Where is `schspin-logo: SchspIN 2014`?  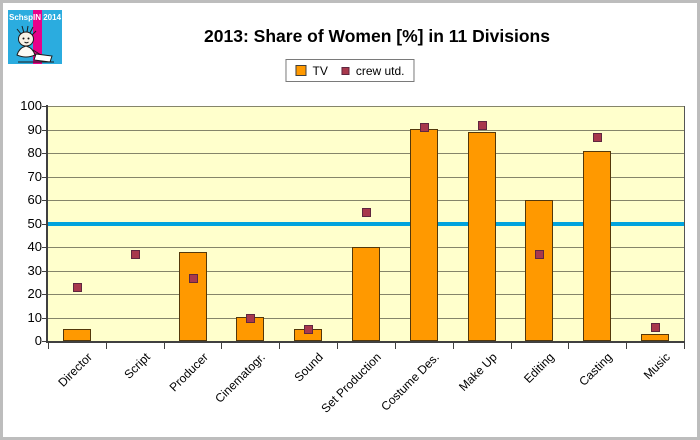
schspin-logo: SchspIN 2014 is located at coordinates (35, 37).